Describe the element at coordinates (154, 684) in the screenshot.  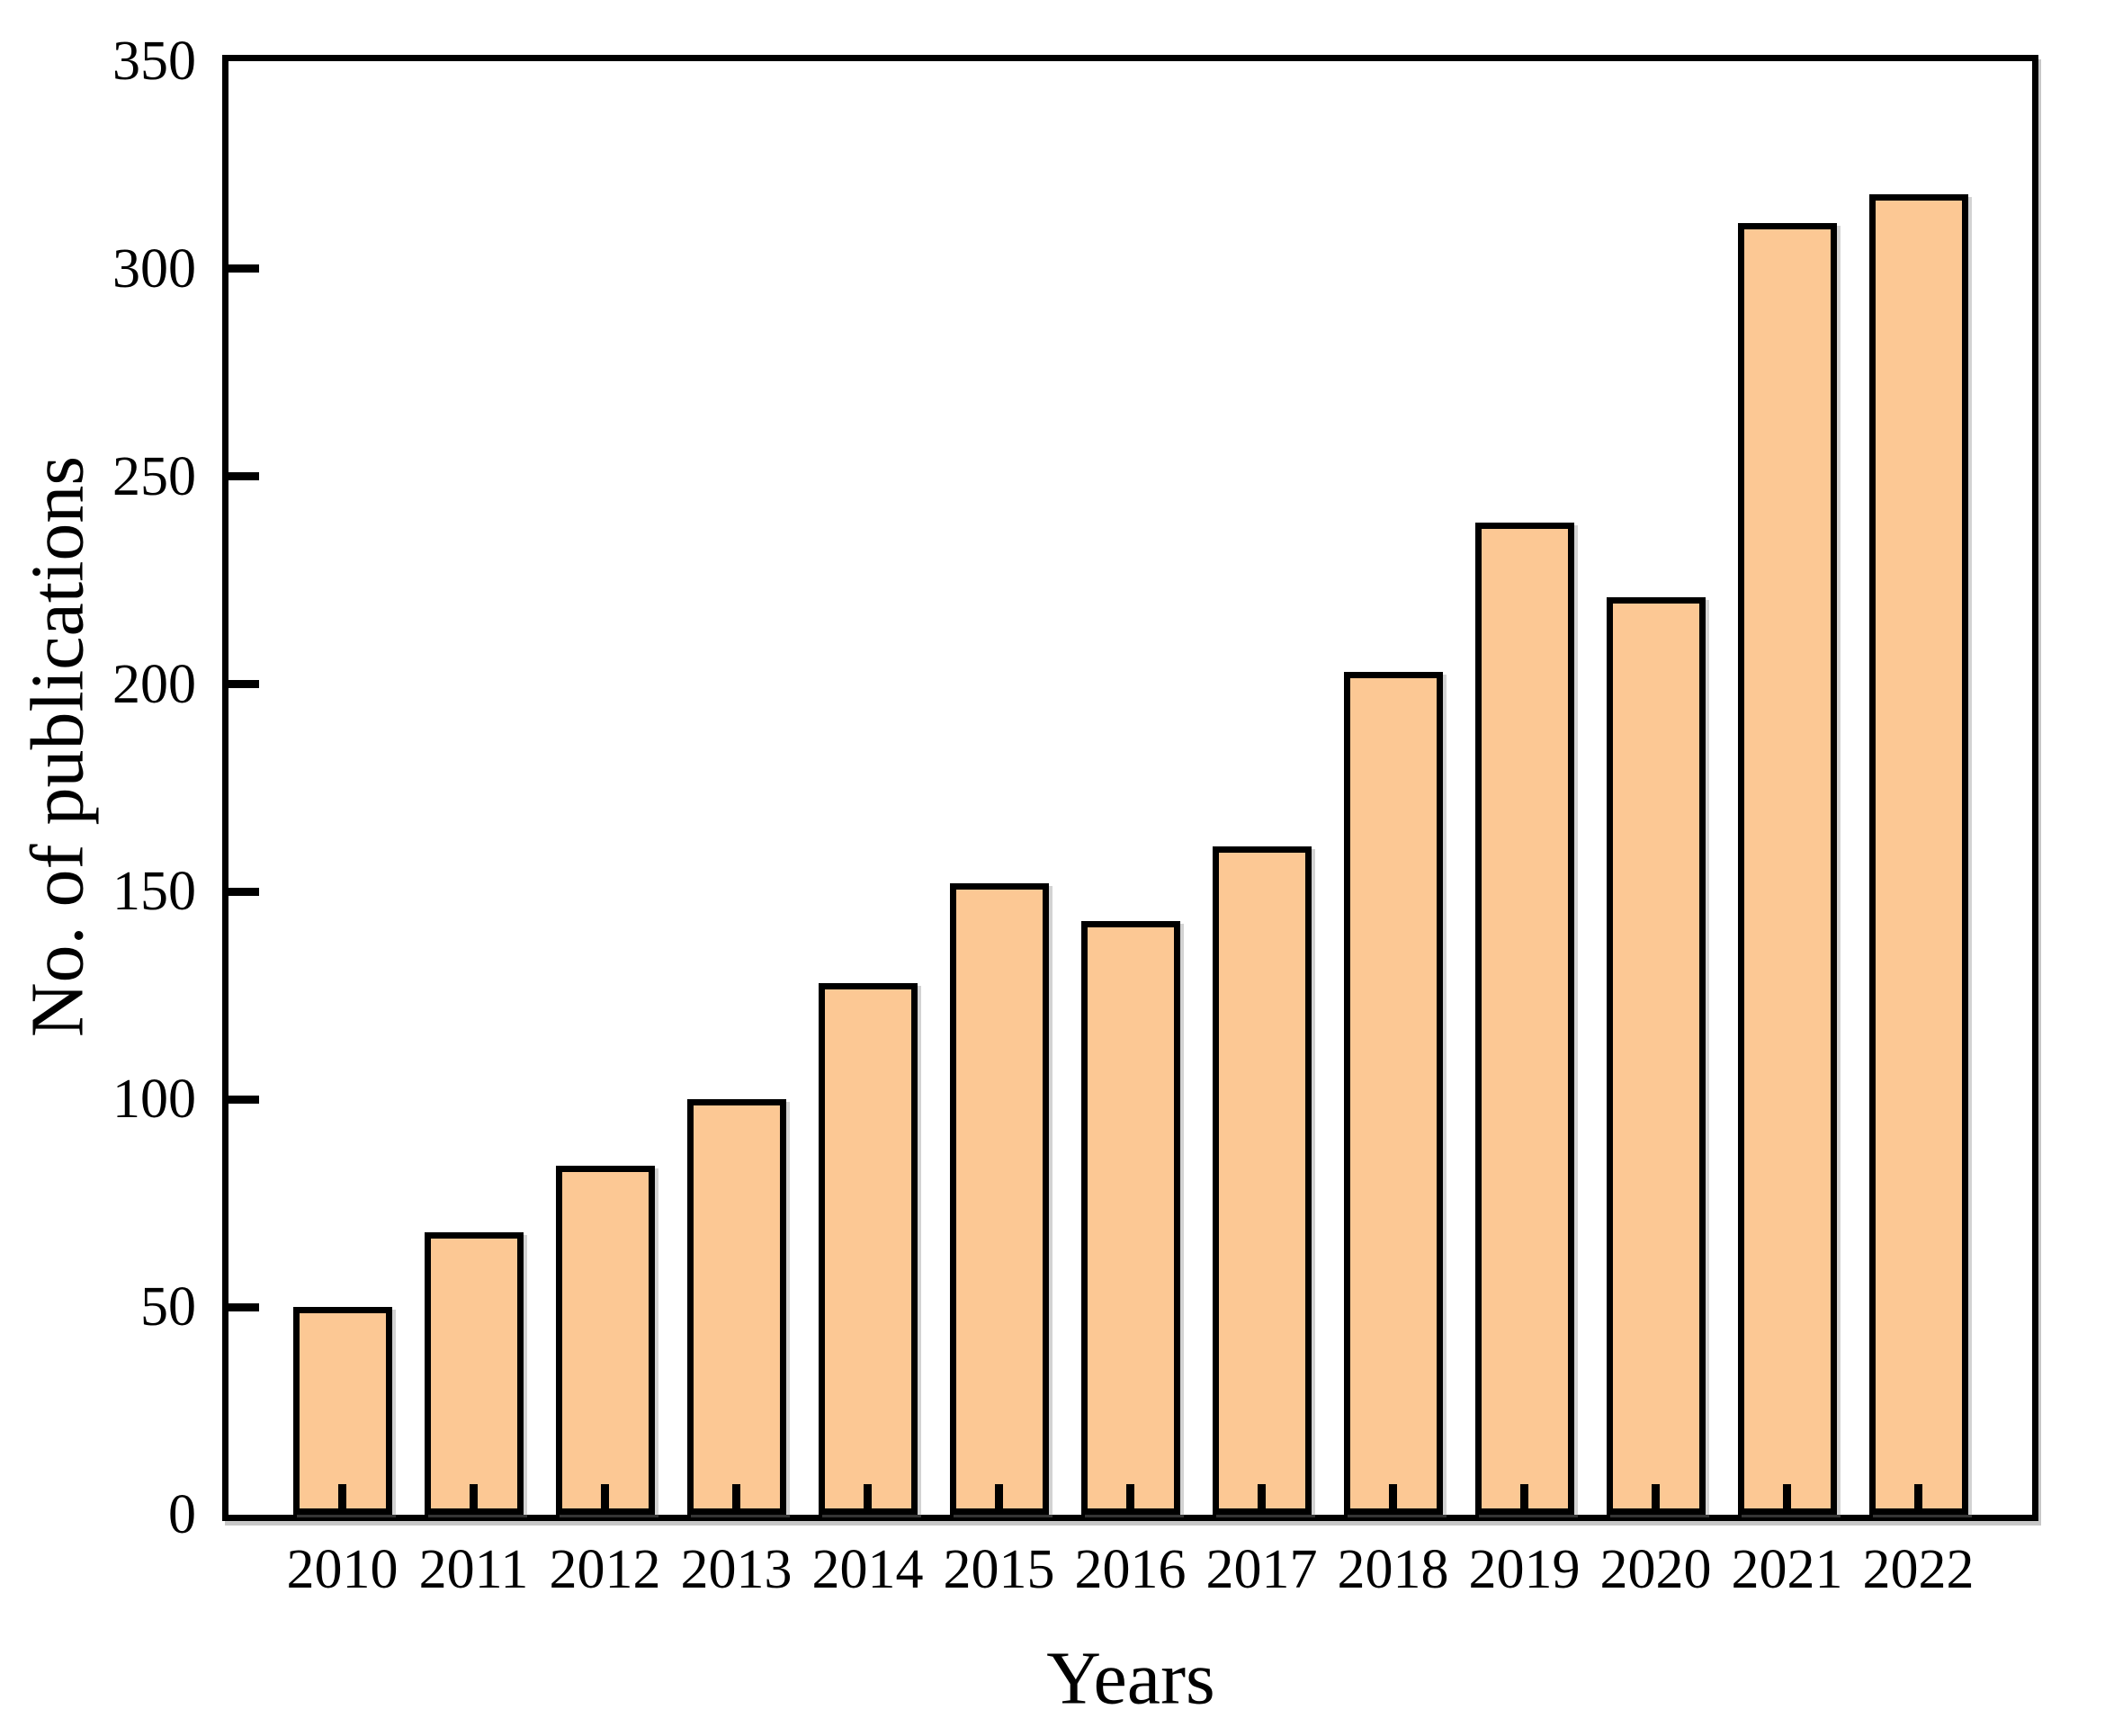
I see `y-tick-label-200: 200` at that location.